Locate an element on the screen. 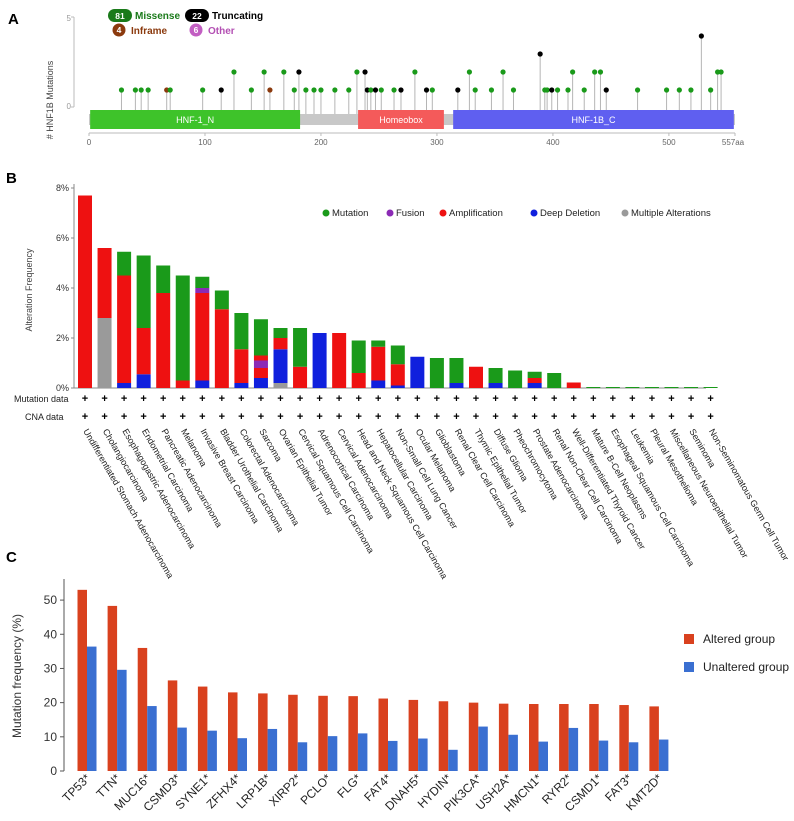 This screenshot has height=821, width=794. legend-other: 6 Other is located at coordinates (212, 30).